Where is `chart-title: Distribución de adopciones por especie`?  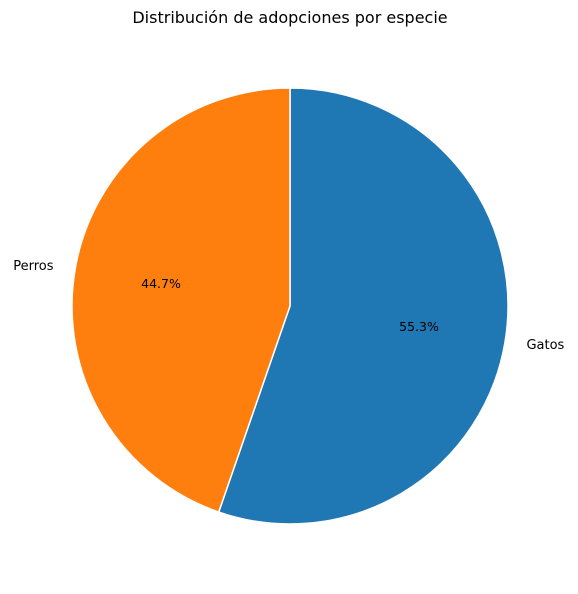 chart-title: Distribución de adopciones por especie is located at coordinates (289, 17).